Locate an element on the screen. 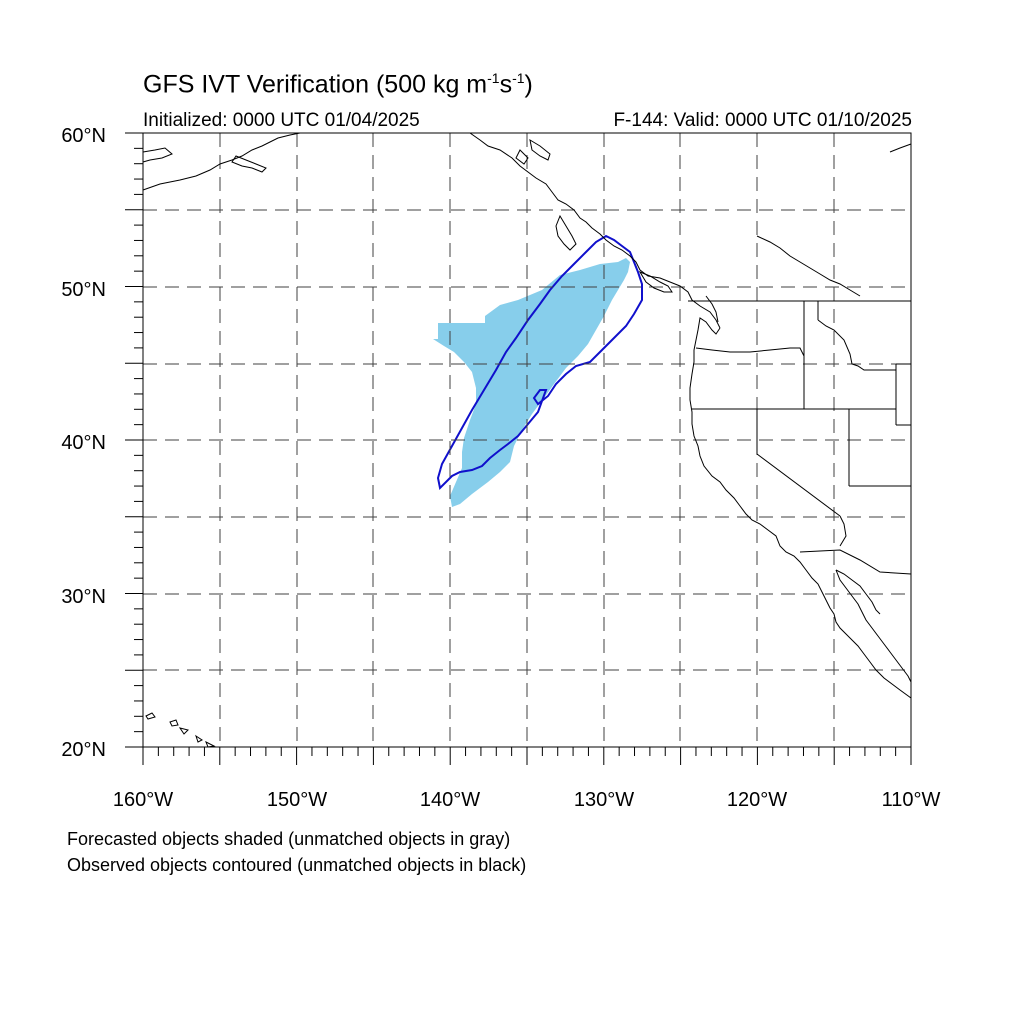  map-title: GFS IVT Verification (500 kg m-1s-1) is located at coordinates (338, 84).